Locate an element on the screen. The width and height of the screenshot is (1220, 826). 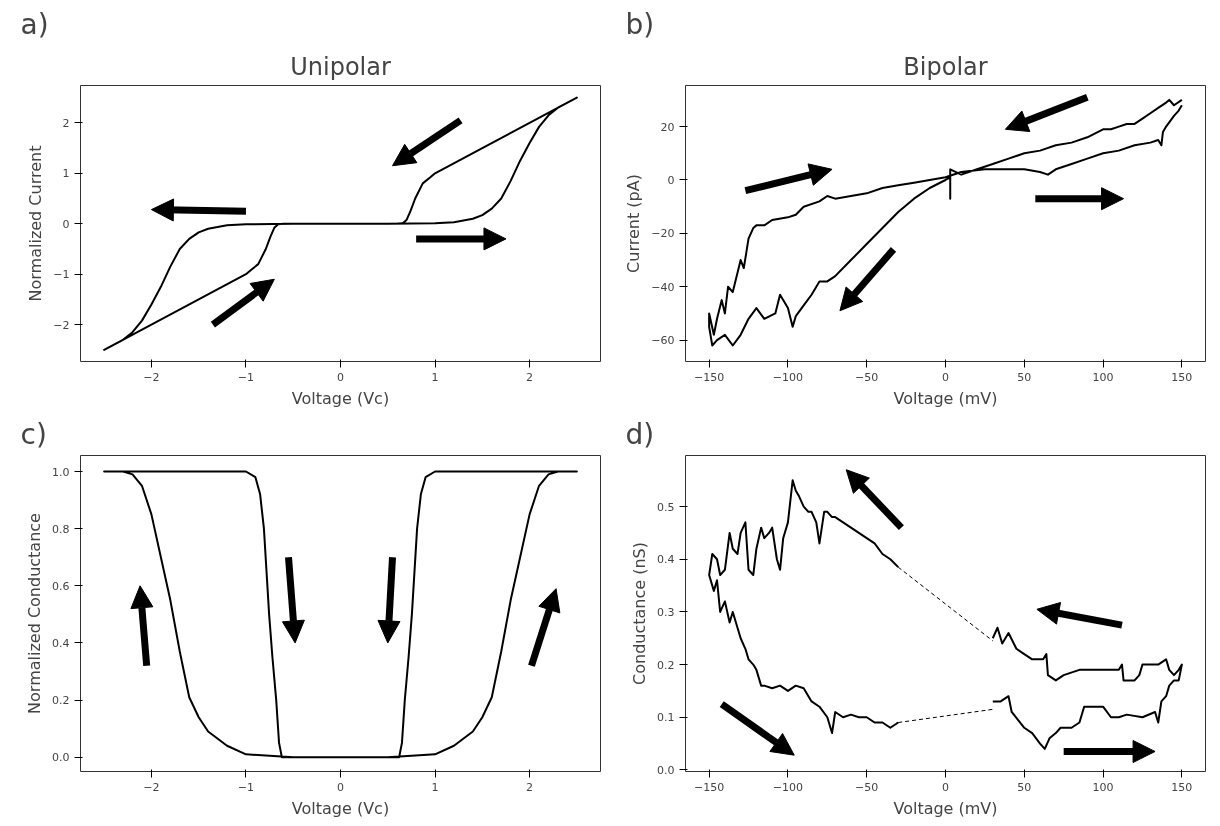
y-axis-title: Conductance (nS) is located at coordinates (640, 613).